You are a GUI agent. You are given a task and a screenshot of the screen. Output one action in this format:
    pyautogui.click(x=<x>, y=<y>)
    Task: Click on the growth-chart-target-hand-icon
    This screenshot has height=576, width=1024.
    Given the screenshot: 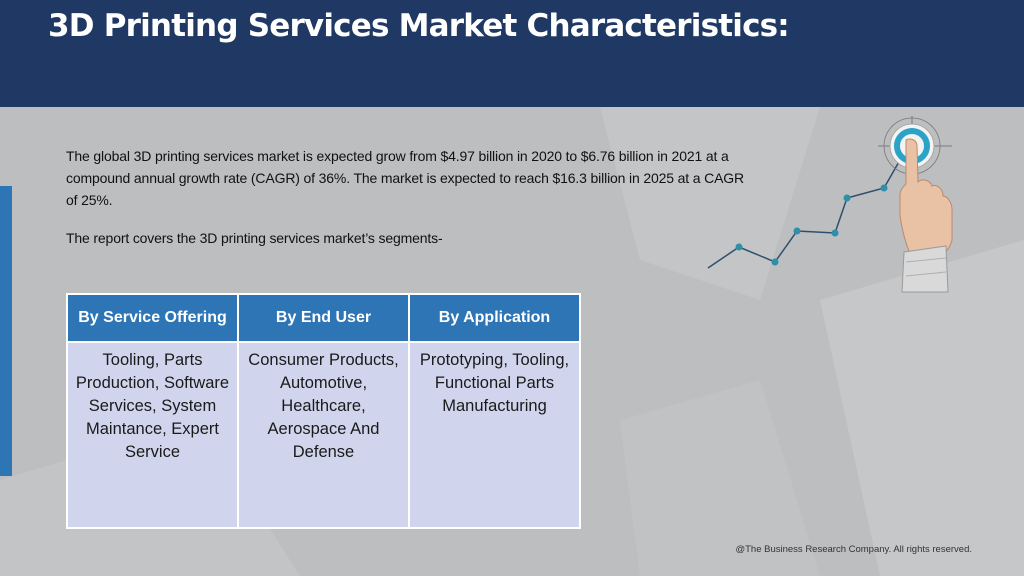 What is the action you would take?
    pyautogui.click(x=830, y=204)
    